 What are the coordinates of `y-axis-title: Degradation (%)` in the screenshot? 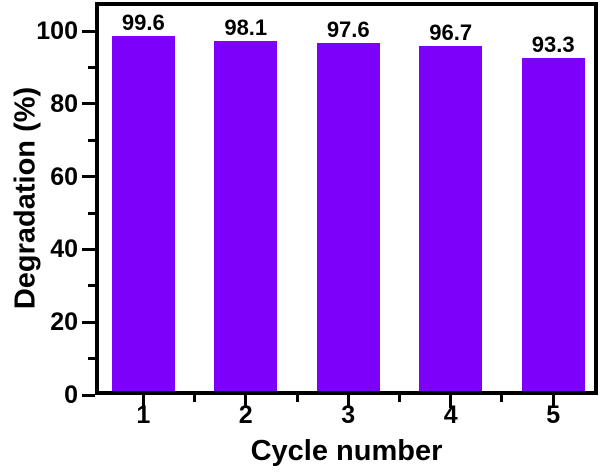 It's located at (25, 198).